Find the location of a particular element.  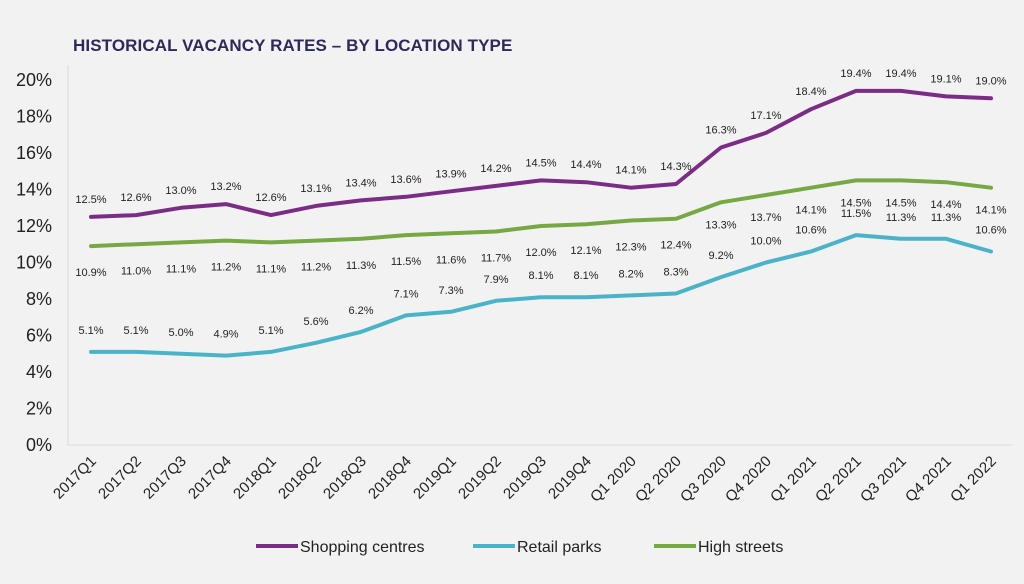

data-label-shopping-centres: 13.4% is located at coordinates (360, 183).